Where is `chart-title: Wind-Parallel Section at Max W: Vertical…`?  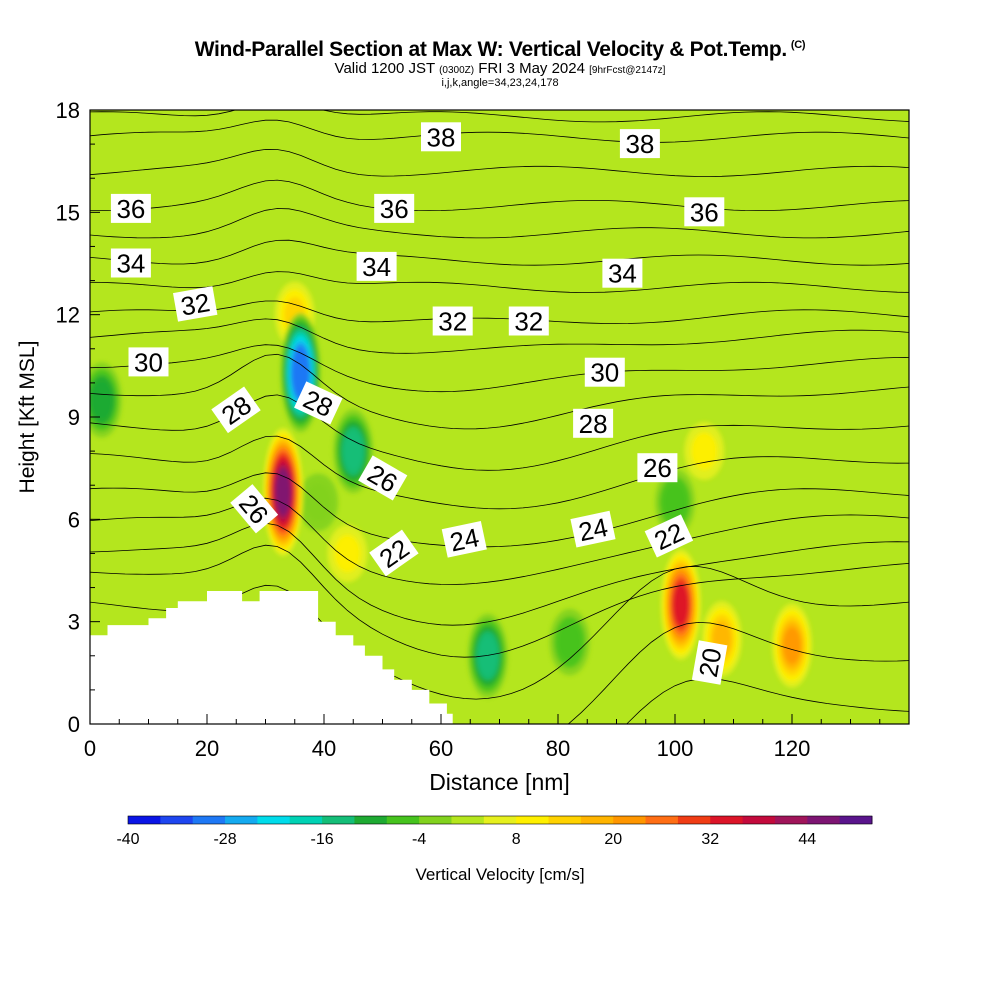
chart-title: Wind-Parallel Section at Max W: Vertical… is located at coordinates (500, 50).